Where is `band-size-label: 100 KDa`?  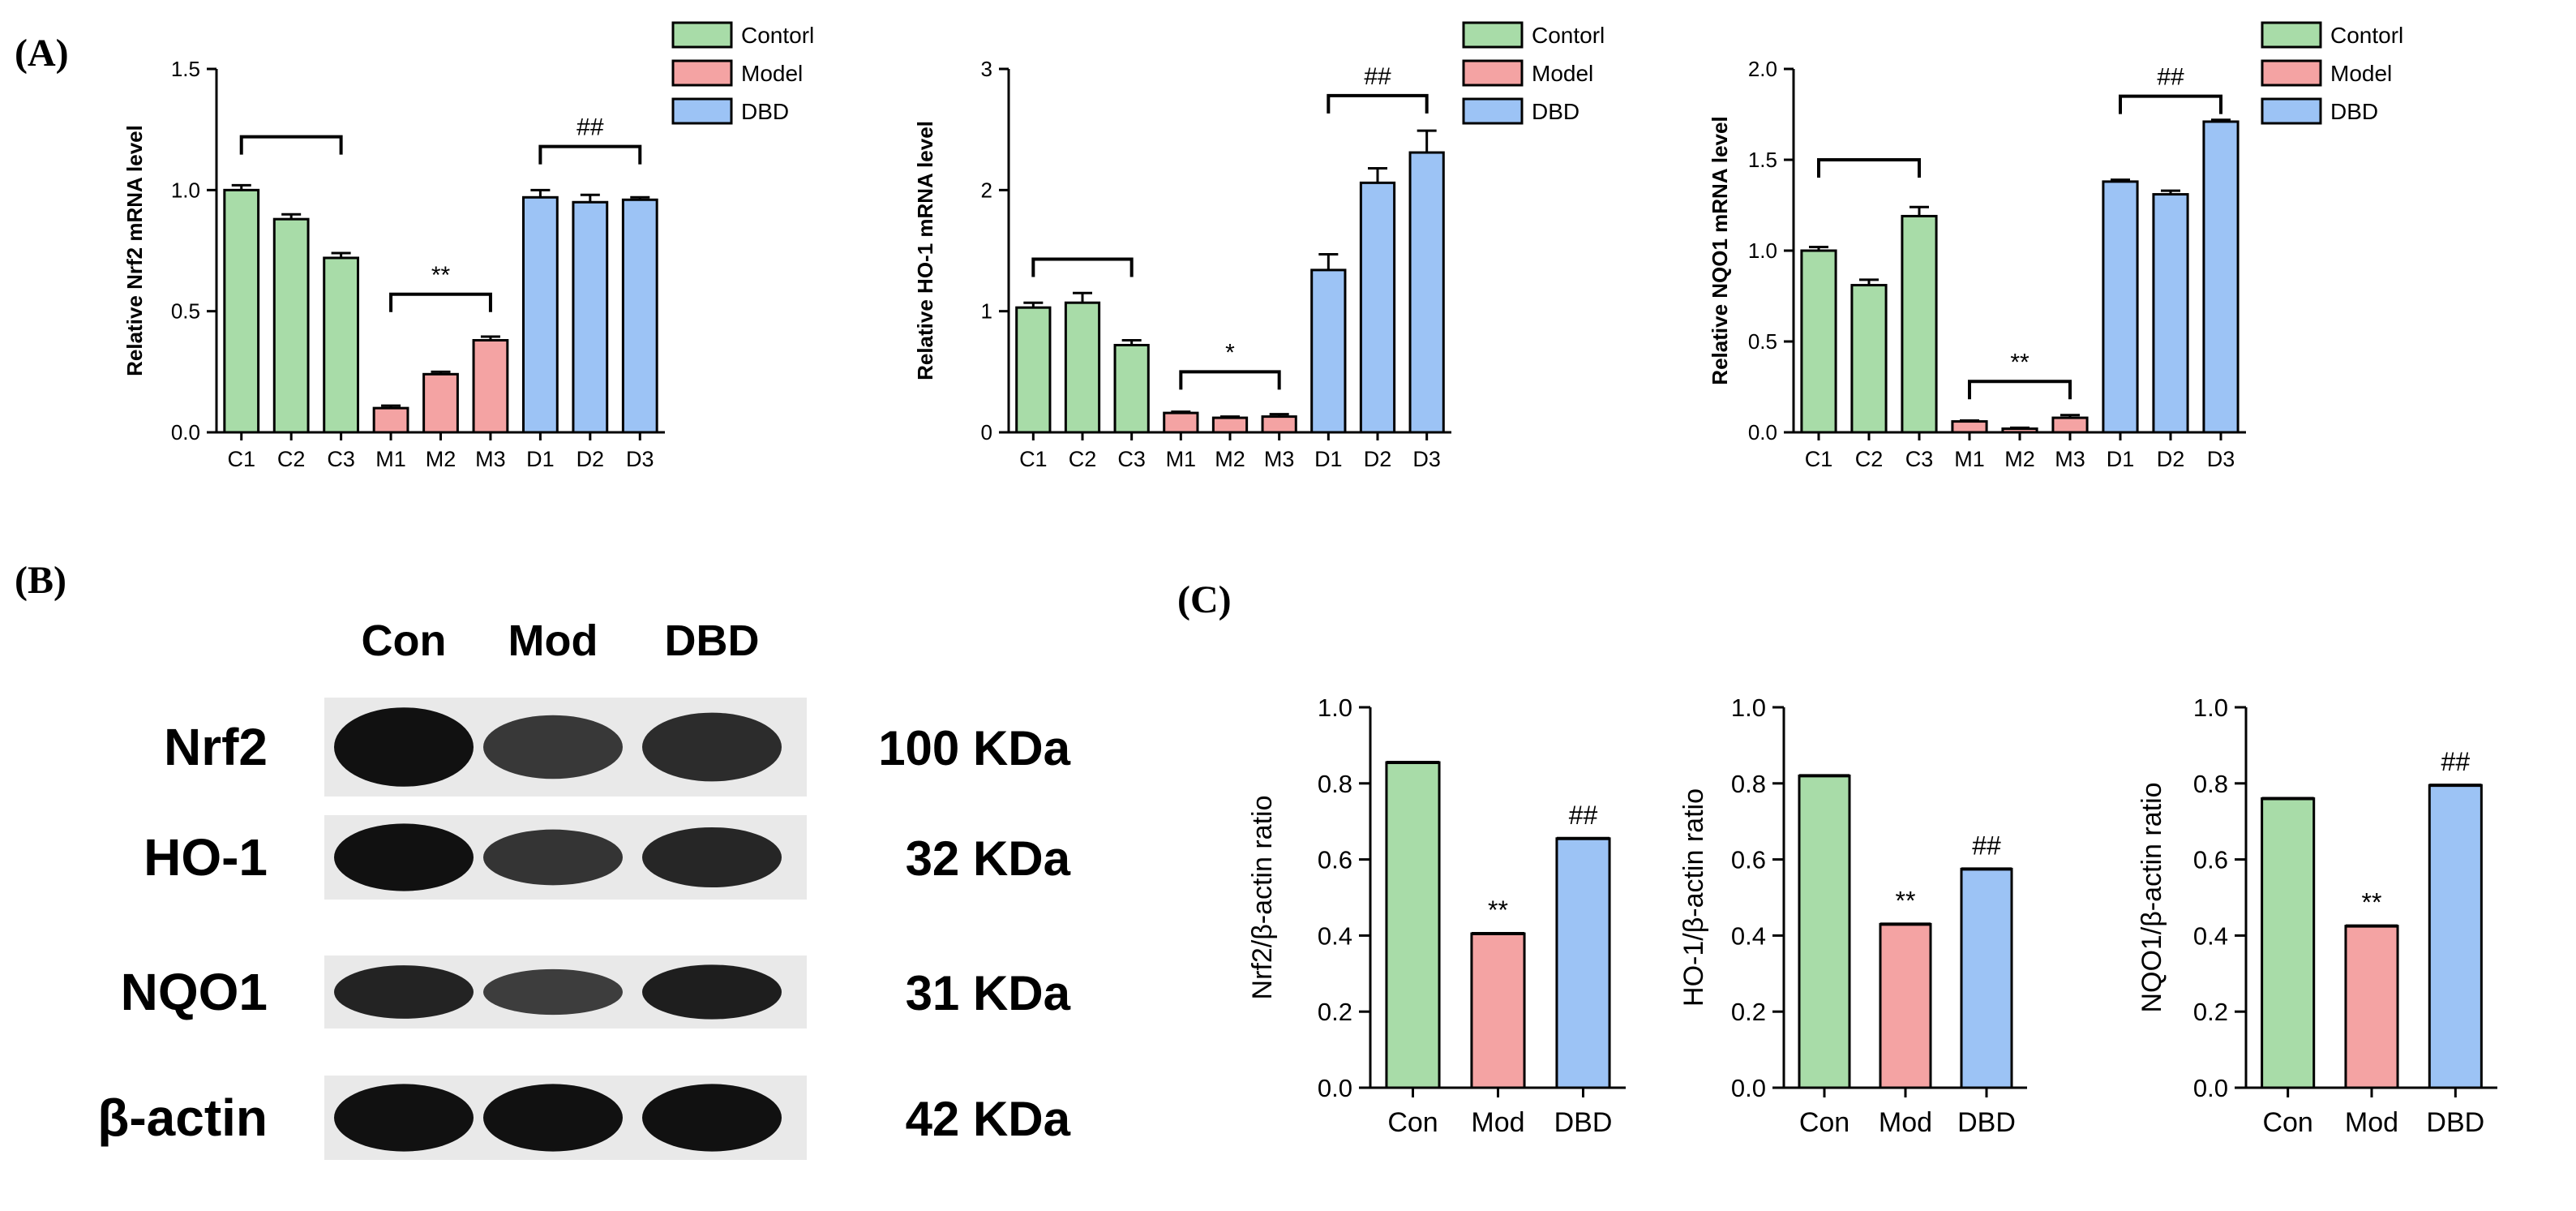 band-size-label: 100 KDa is located at coordinates (974, 748).